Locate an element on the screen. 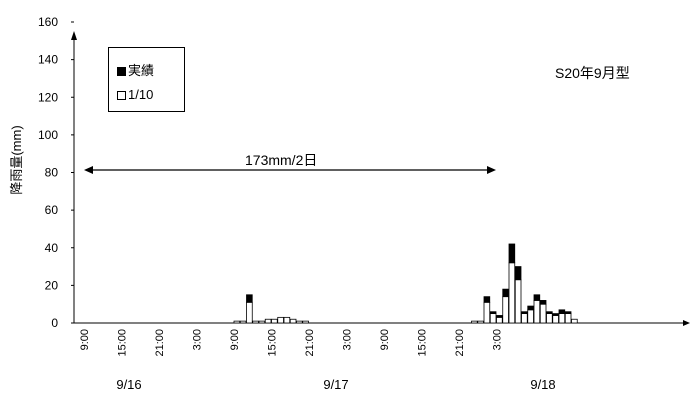 This screenshot has width=698, height=393. y-tick-label: 20 is located at coordinates (52, 285).